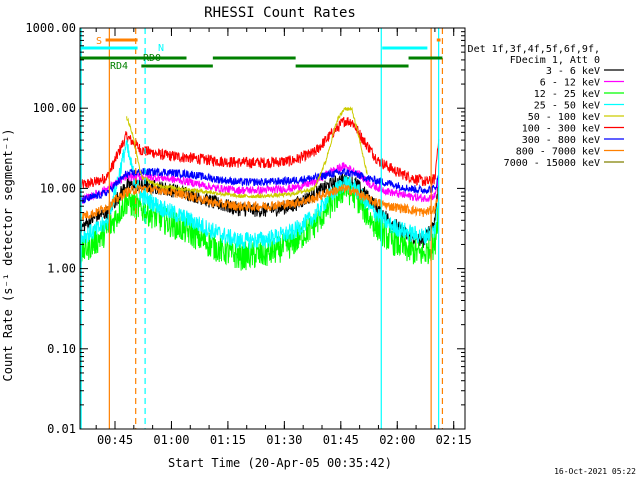 This screenshot has height=480, width=640. I want to click on x-tick-label: 01:15, so click(228, 440).